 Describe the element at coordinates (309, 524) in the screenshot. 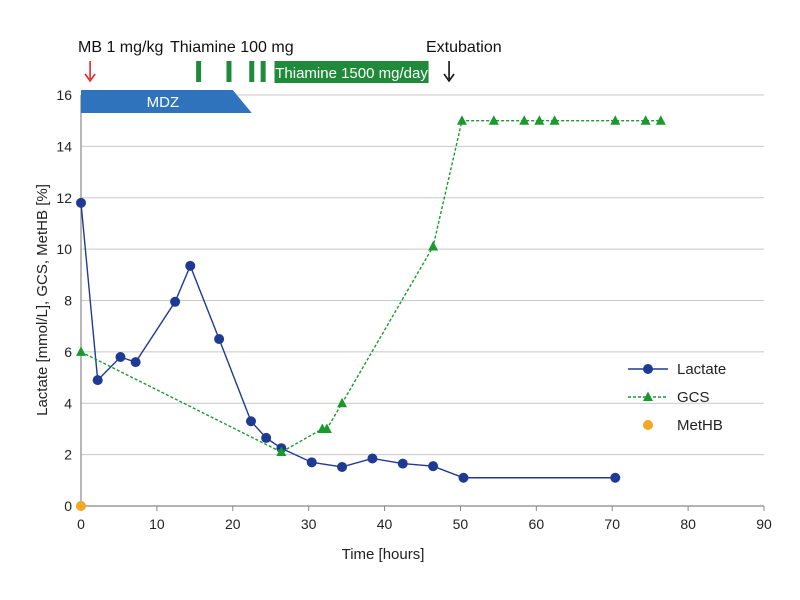

I see `x-tick-label: 30` at that location.